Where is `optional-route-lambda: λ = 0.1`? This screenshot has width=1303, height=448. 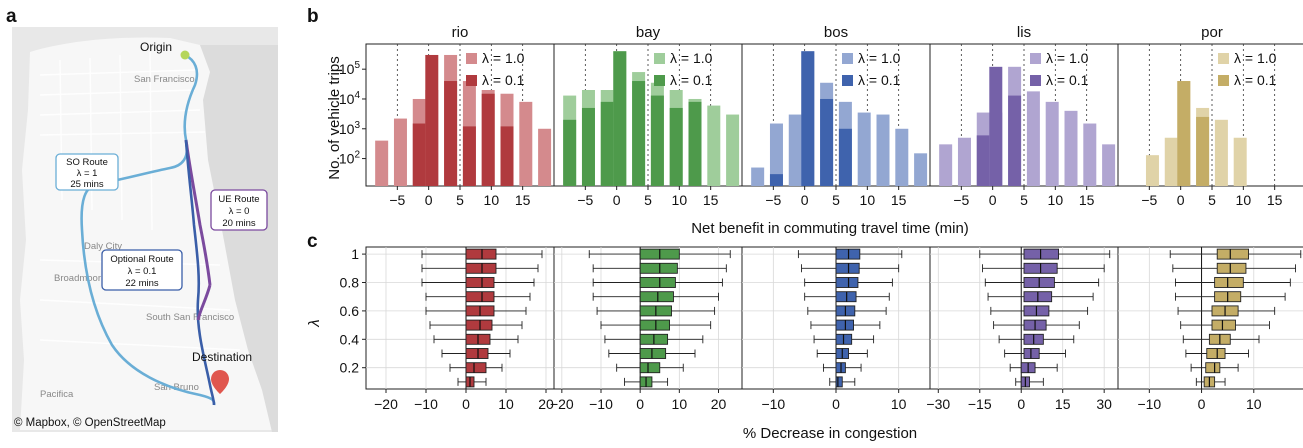
optional-route-lambda: λ = 0.1 is located at coordinates (142, 271).